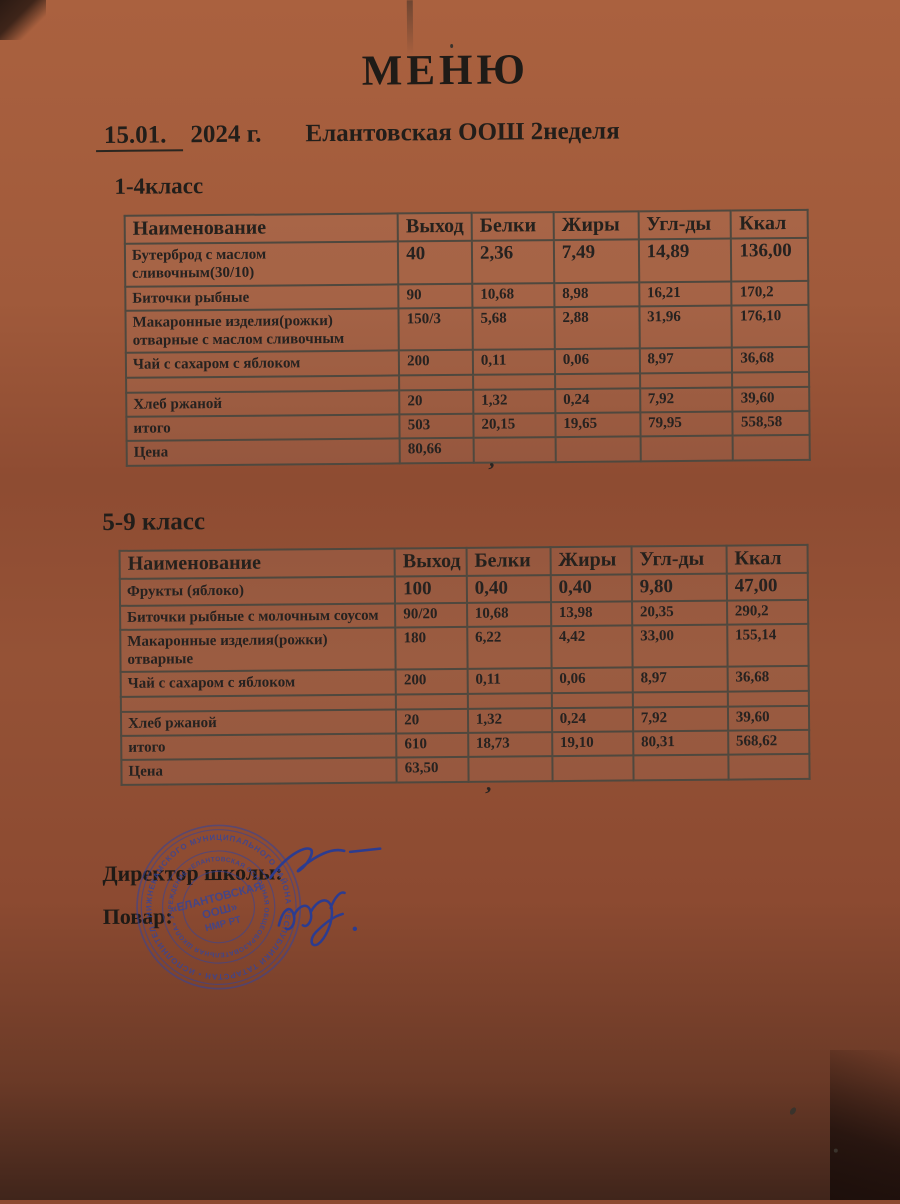 The image size is (900, 1204). What do you see at coordinates (679, 587) in the screenshot?
I see `value-cell: 9,80` at bounding box center [679, 587].